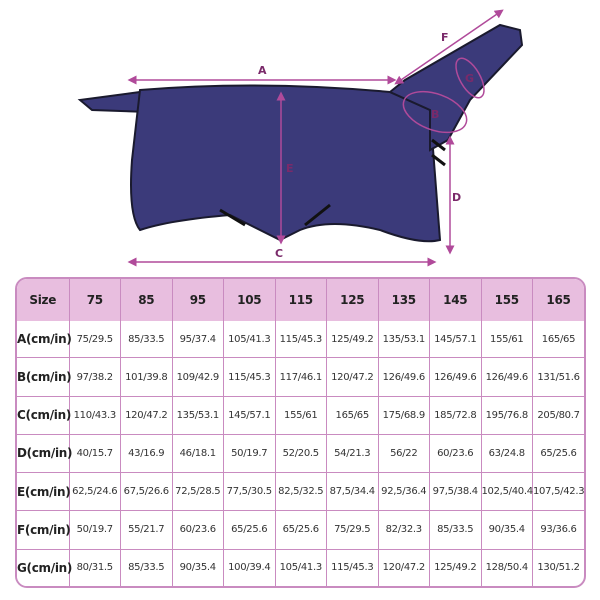  What do you see at coordinates (456, 197) in the screenshot?
I see `label-d: D` at bounding box center [456, 197].